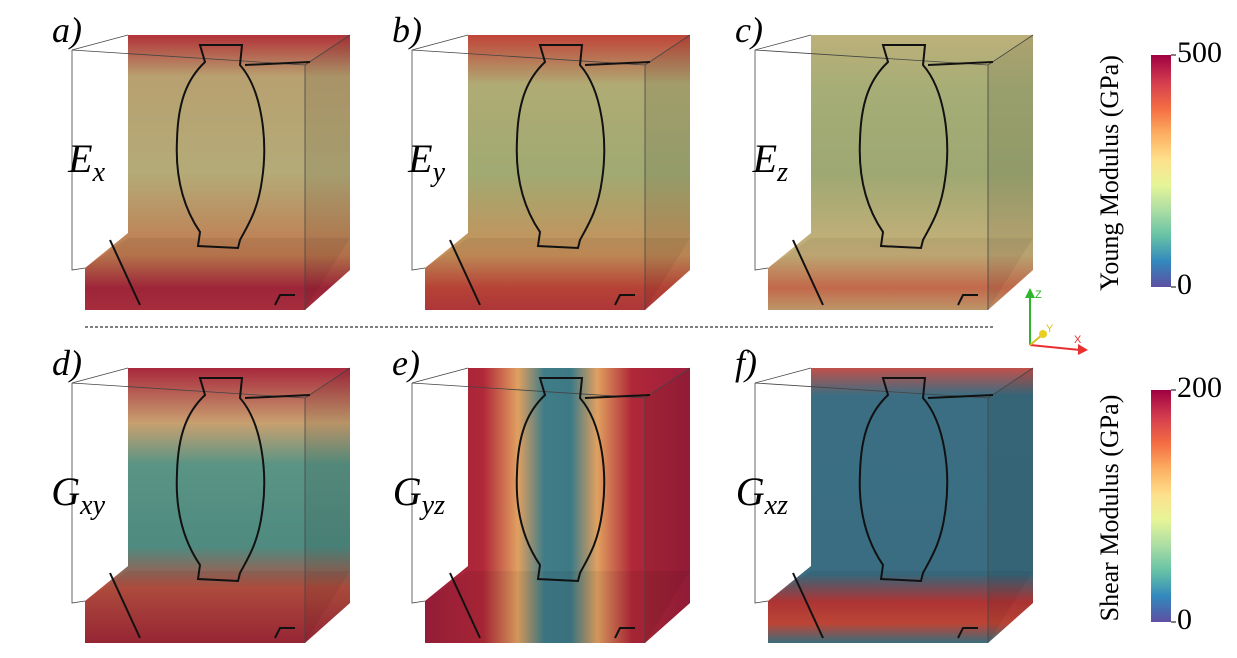 This screenshot has width=1237, height=658. Describe the element at coordinates (1078, 340) in the screenshot. I see `axis-label: X` at that location.